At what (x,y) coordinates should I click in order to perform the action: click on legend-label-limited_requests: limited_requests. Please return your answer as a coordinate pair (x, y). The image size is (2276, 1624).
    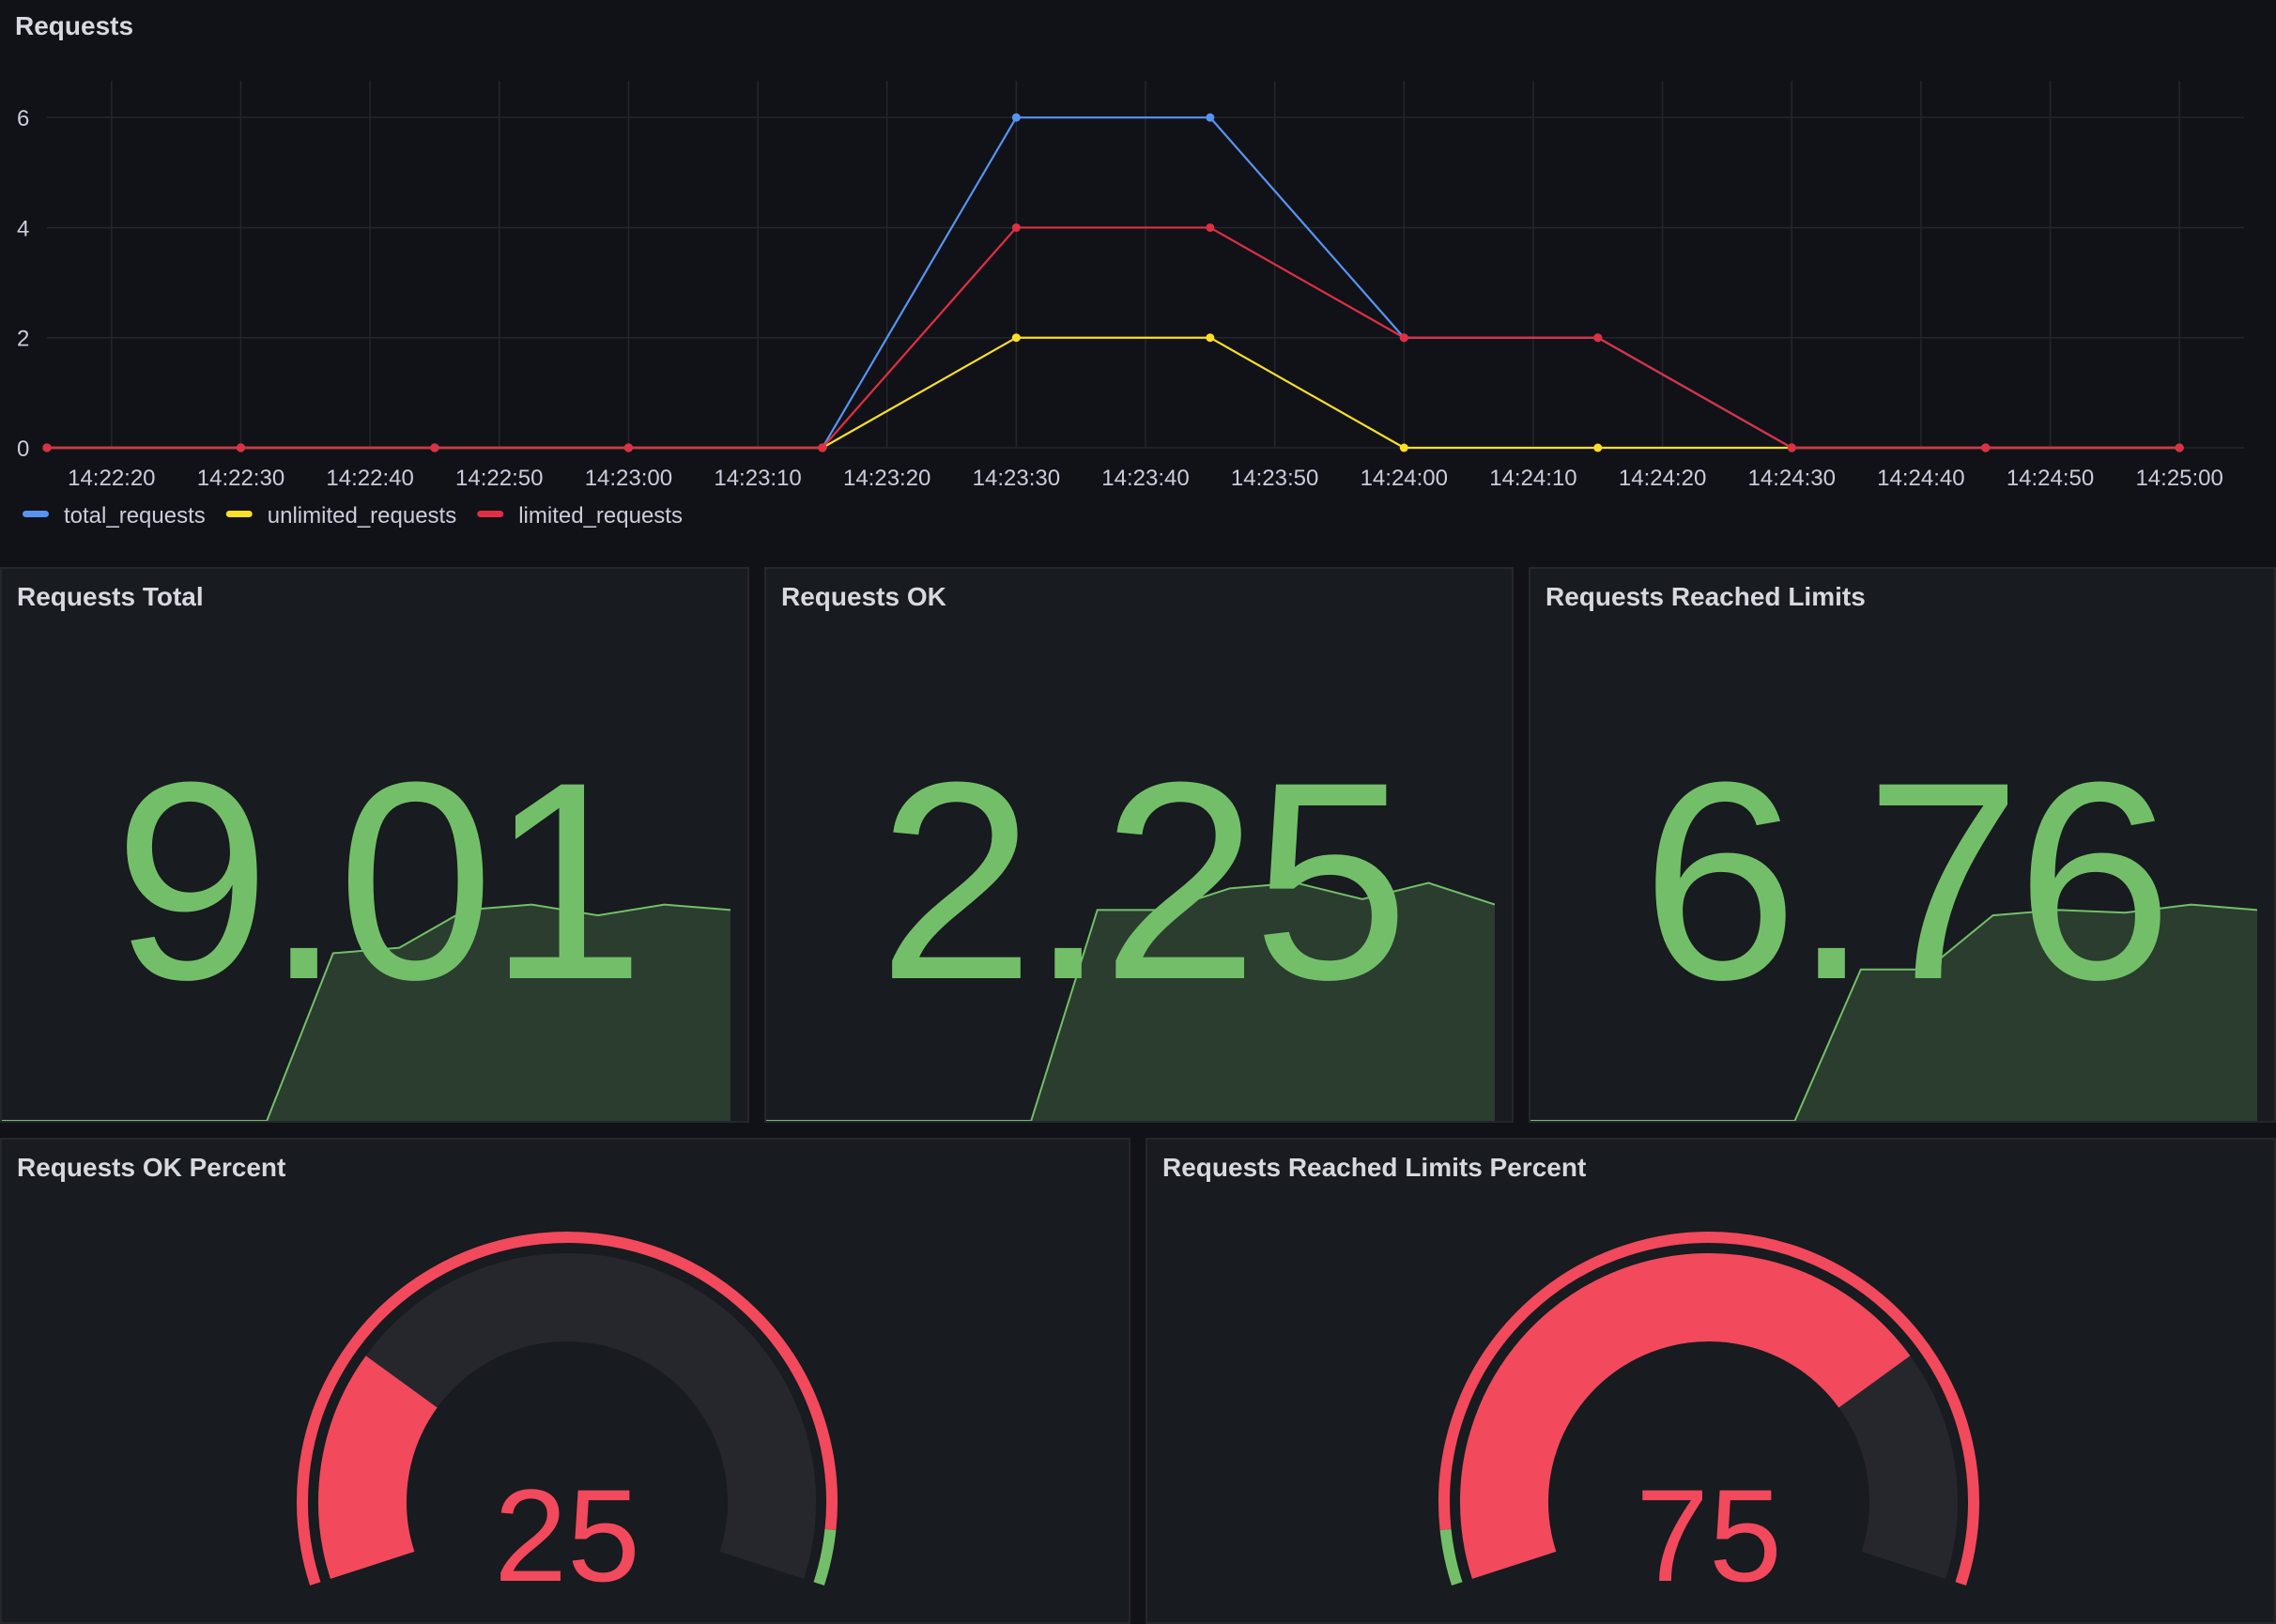
    Looking at the image, I should click on (600, 516).